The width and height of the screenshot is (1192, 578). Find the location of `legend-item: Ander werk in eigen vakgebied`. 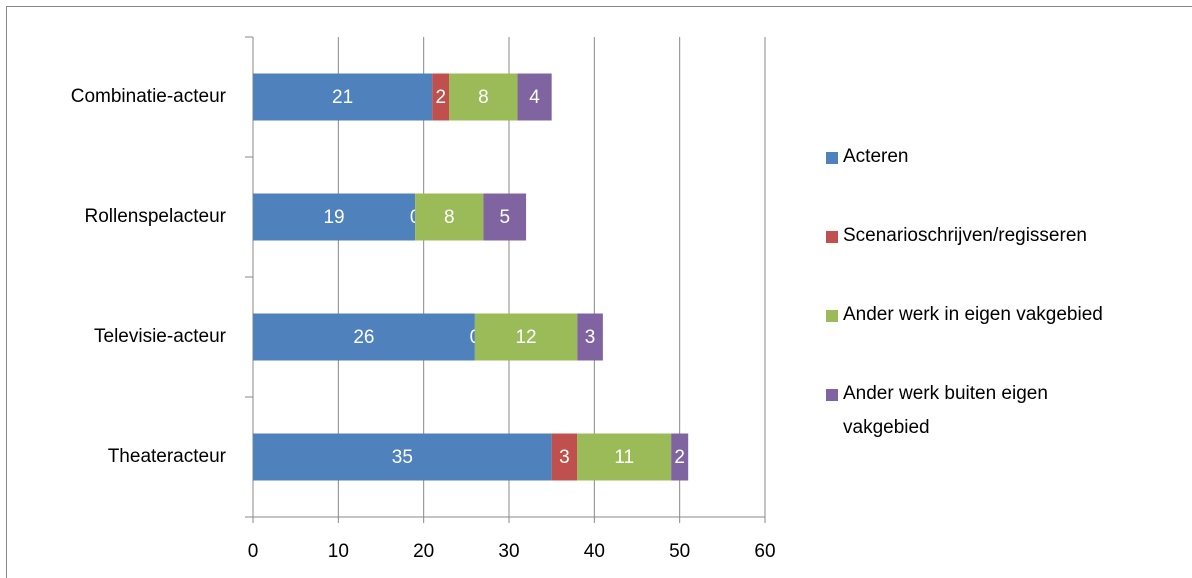

legend-item: Ander werk in eigen vakgebied is located at coordinates (1006, 315).